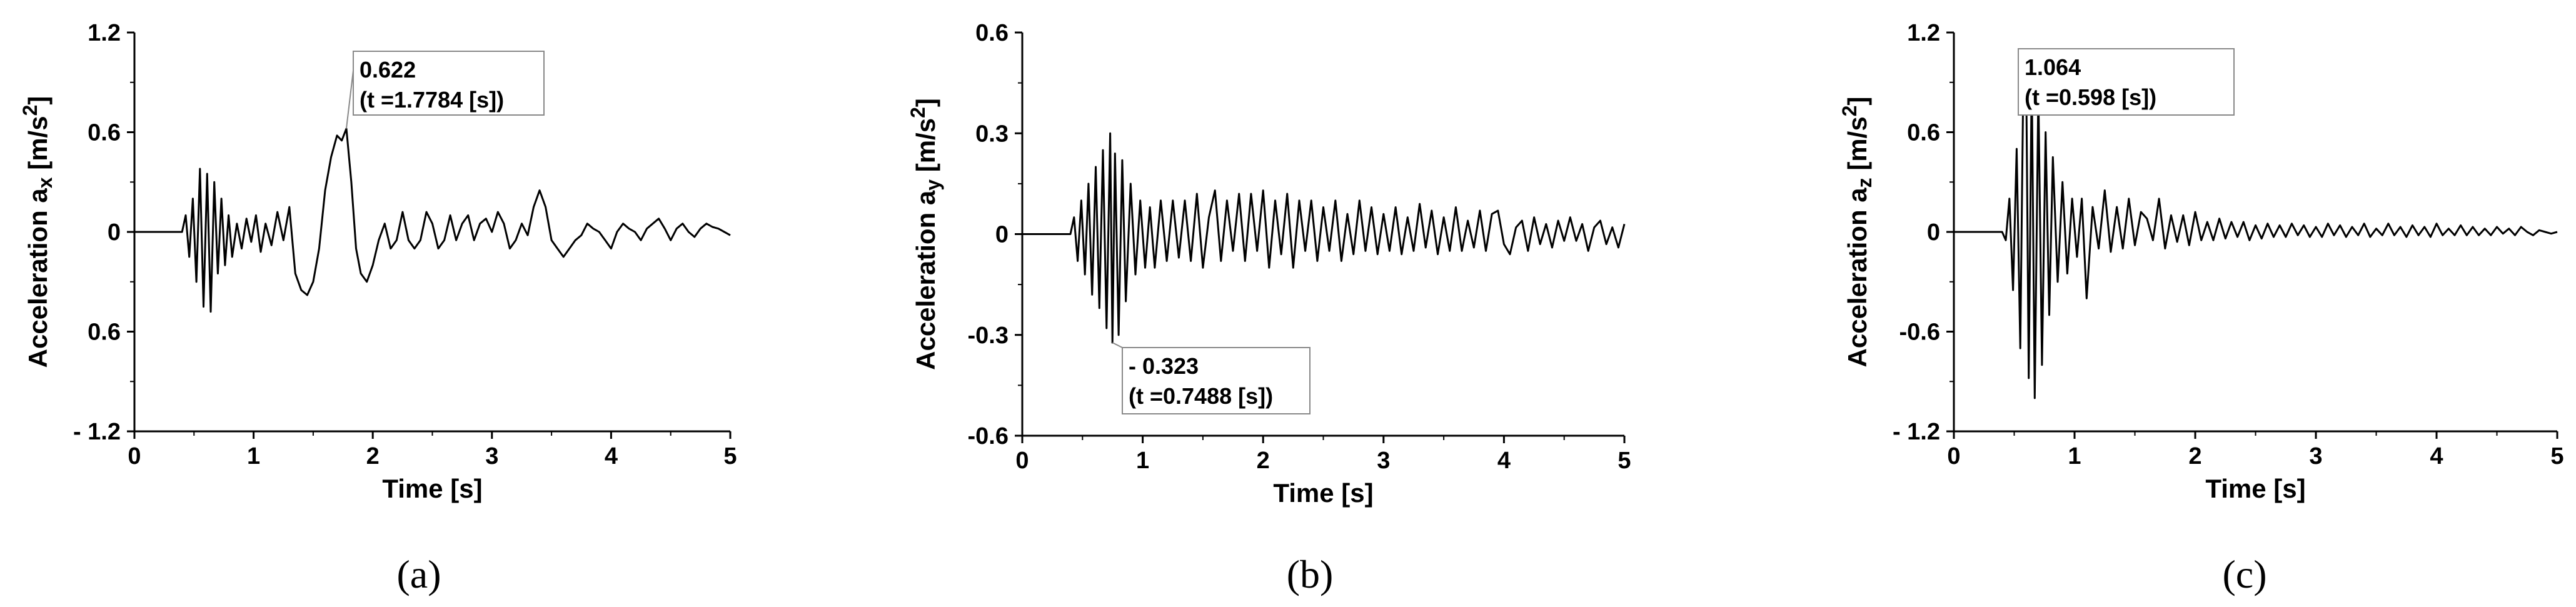 Image resolution: width=2576 pixels, height=607 pixels. I want to click on annotation-time: (t =0.598 [s]), so click(2090, 97).